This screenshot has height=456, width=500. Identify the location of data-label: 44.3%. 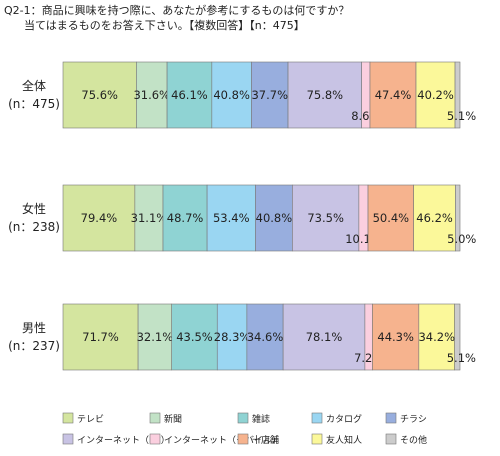
(395, 337).